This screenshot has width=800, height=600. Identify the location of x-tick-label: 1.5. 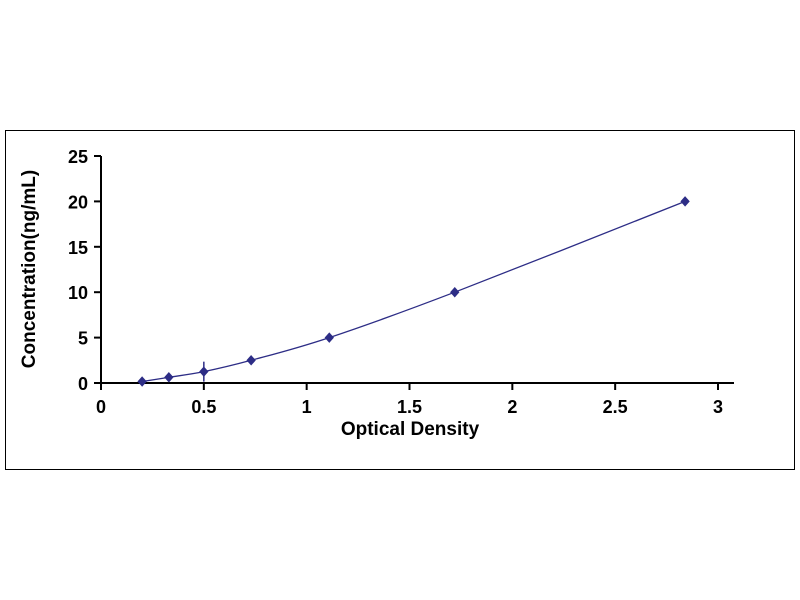
(409, 407).